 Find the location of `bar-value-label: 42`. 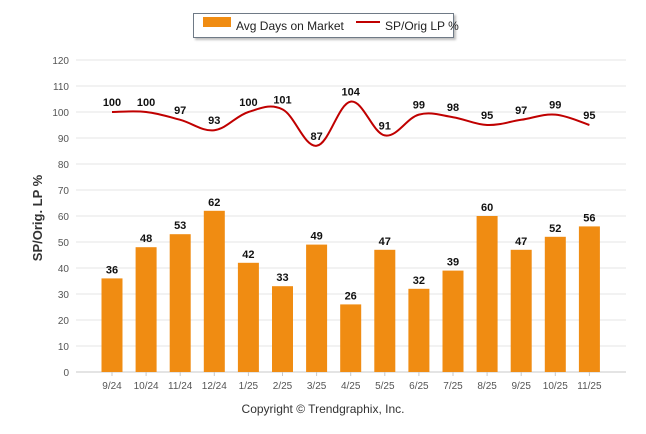

bar-value-label: 42 is located at coordinates (248, 255).